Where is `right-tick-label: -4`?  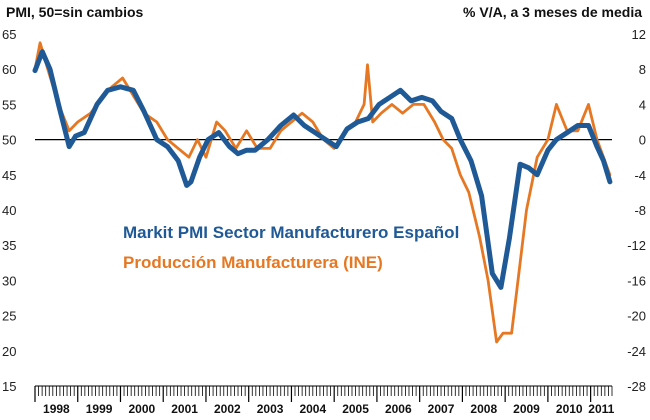 right-tick-label: -4 is located at coordinates (640, 175).